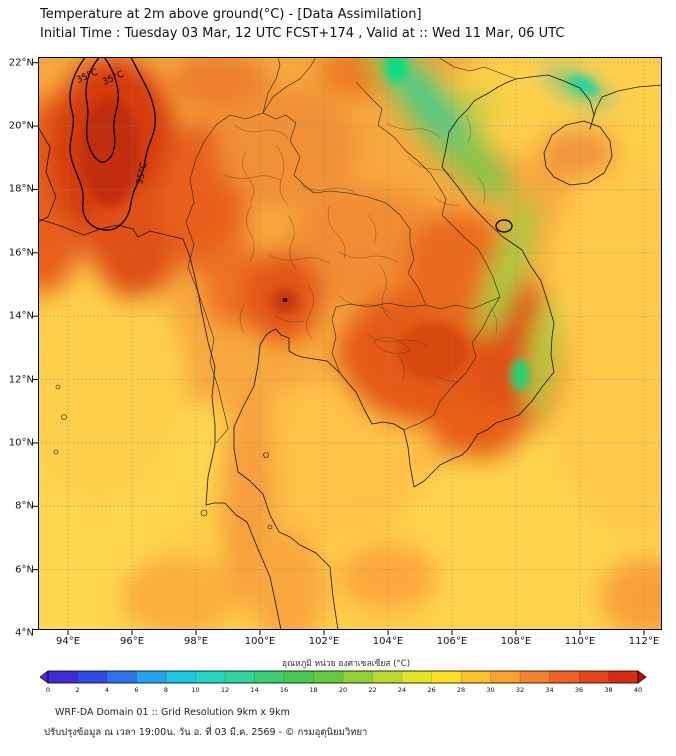  I want to click on lon-tick-label: 98°E, so click(196, 641).